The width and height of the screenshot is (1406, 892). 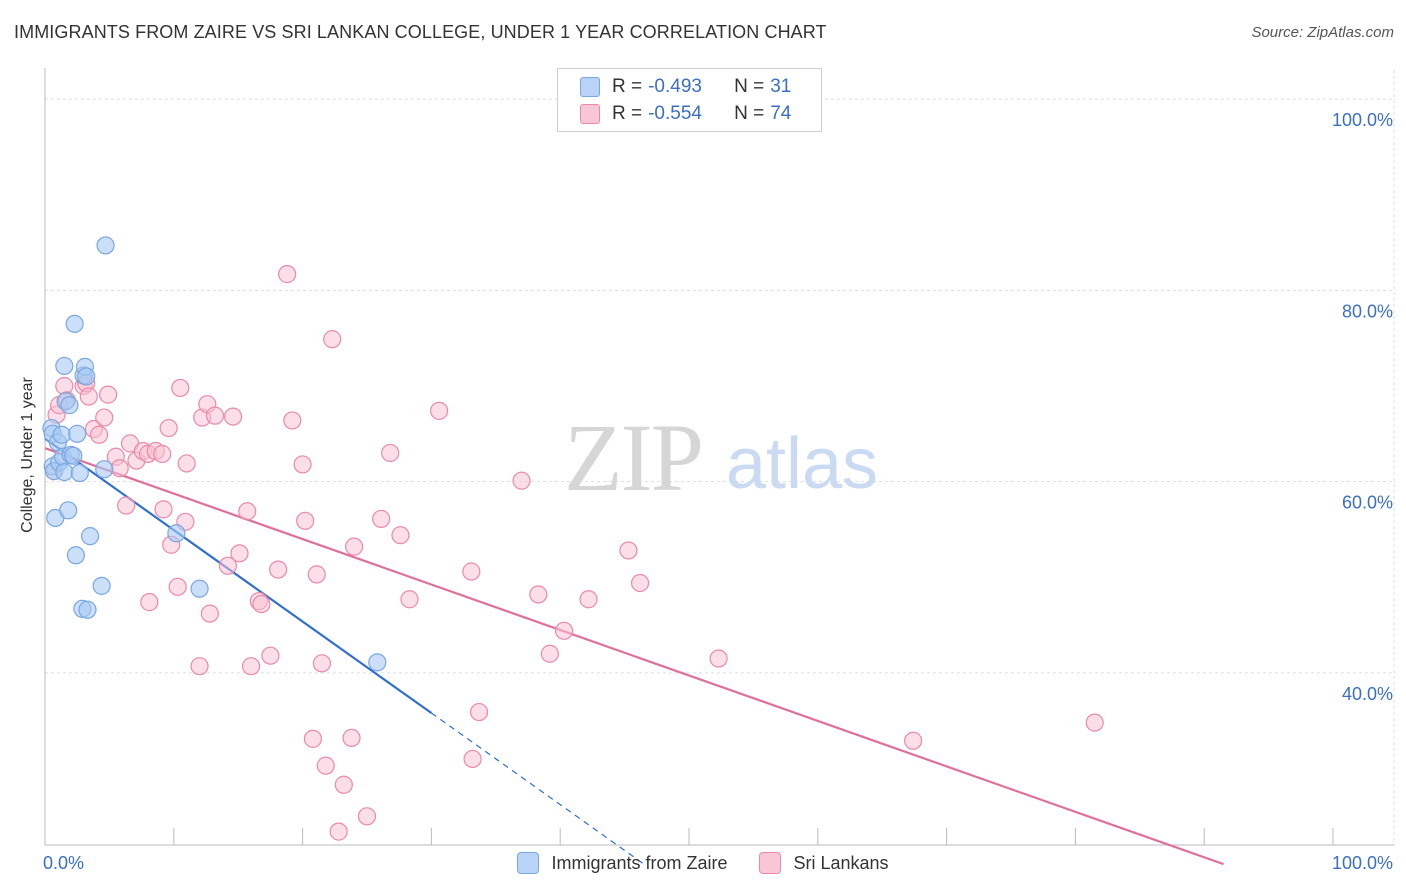 What do you see at coordinates (538, 788) in the screenshot?
I see `trend-line-zaire-extension` at bounding box center [538, 788].